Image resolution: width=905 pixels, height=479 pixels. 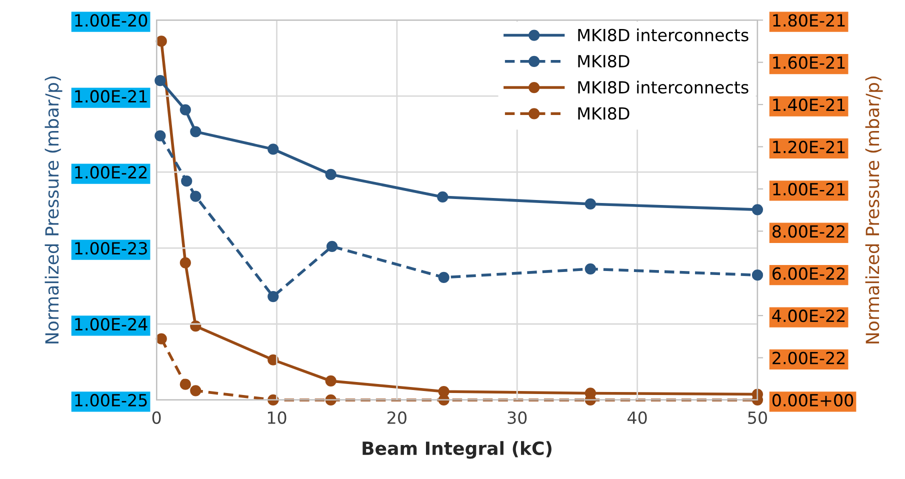 I want to click on y2-tick-label: 1.80E-21, so click(x=809, y=20).